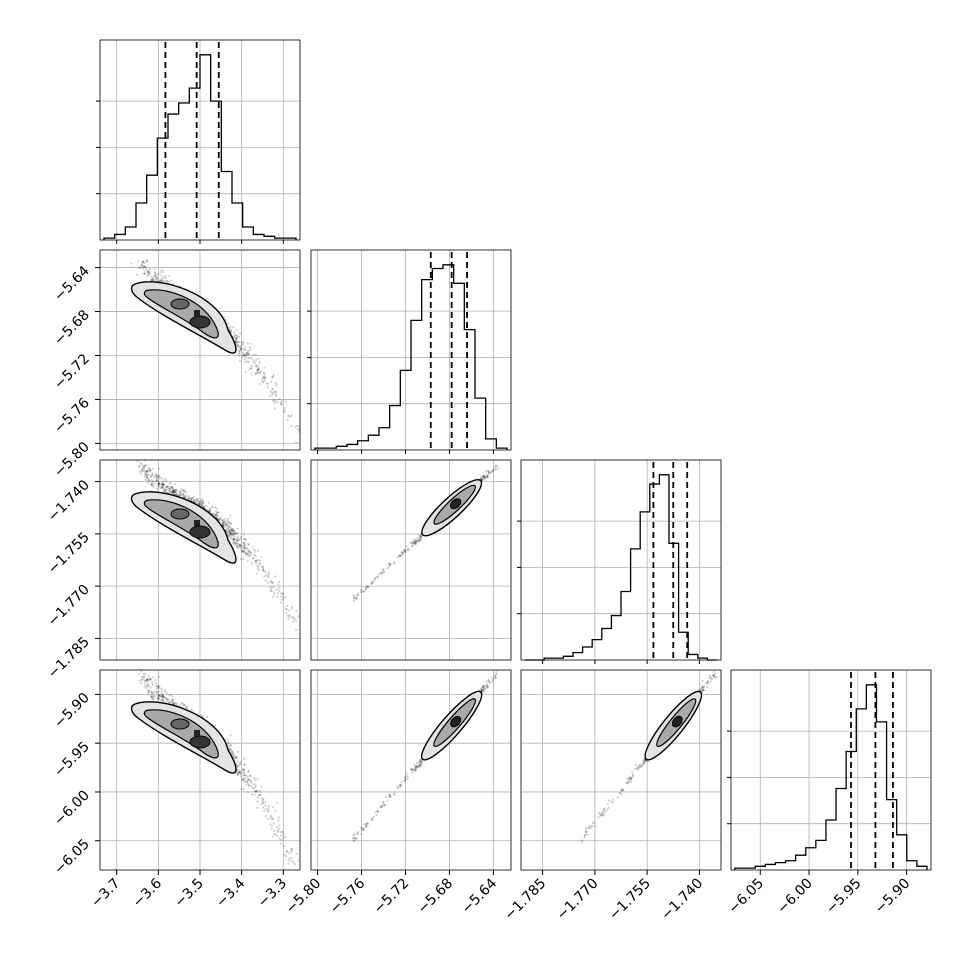 This screenshot has width=970, height=970. Describe the element at coordinates (72, 760) in the screenshot. I see `y-tick-label: −5.95` at that location.